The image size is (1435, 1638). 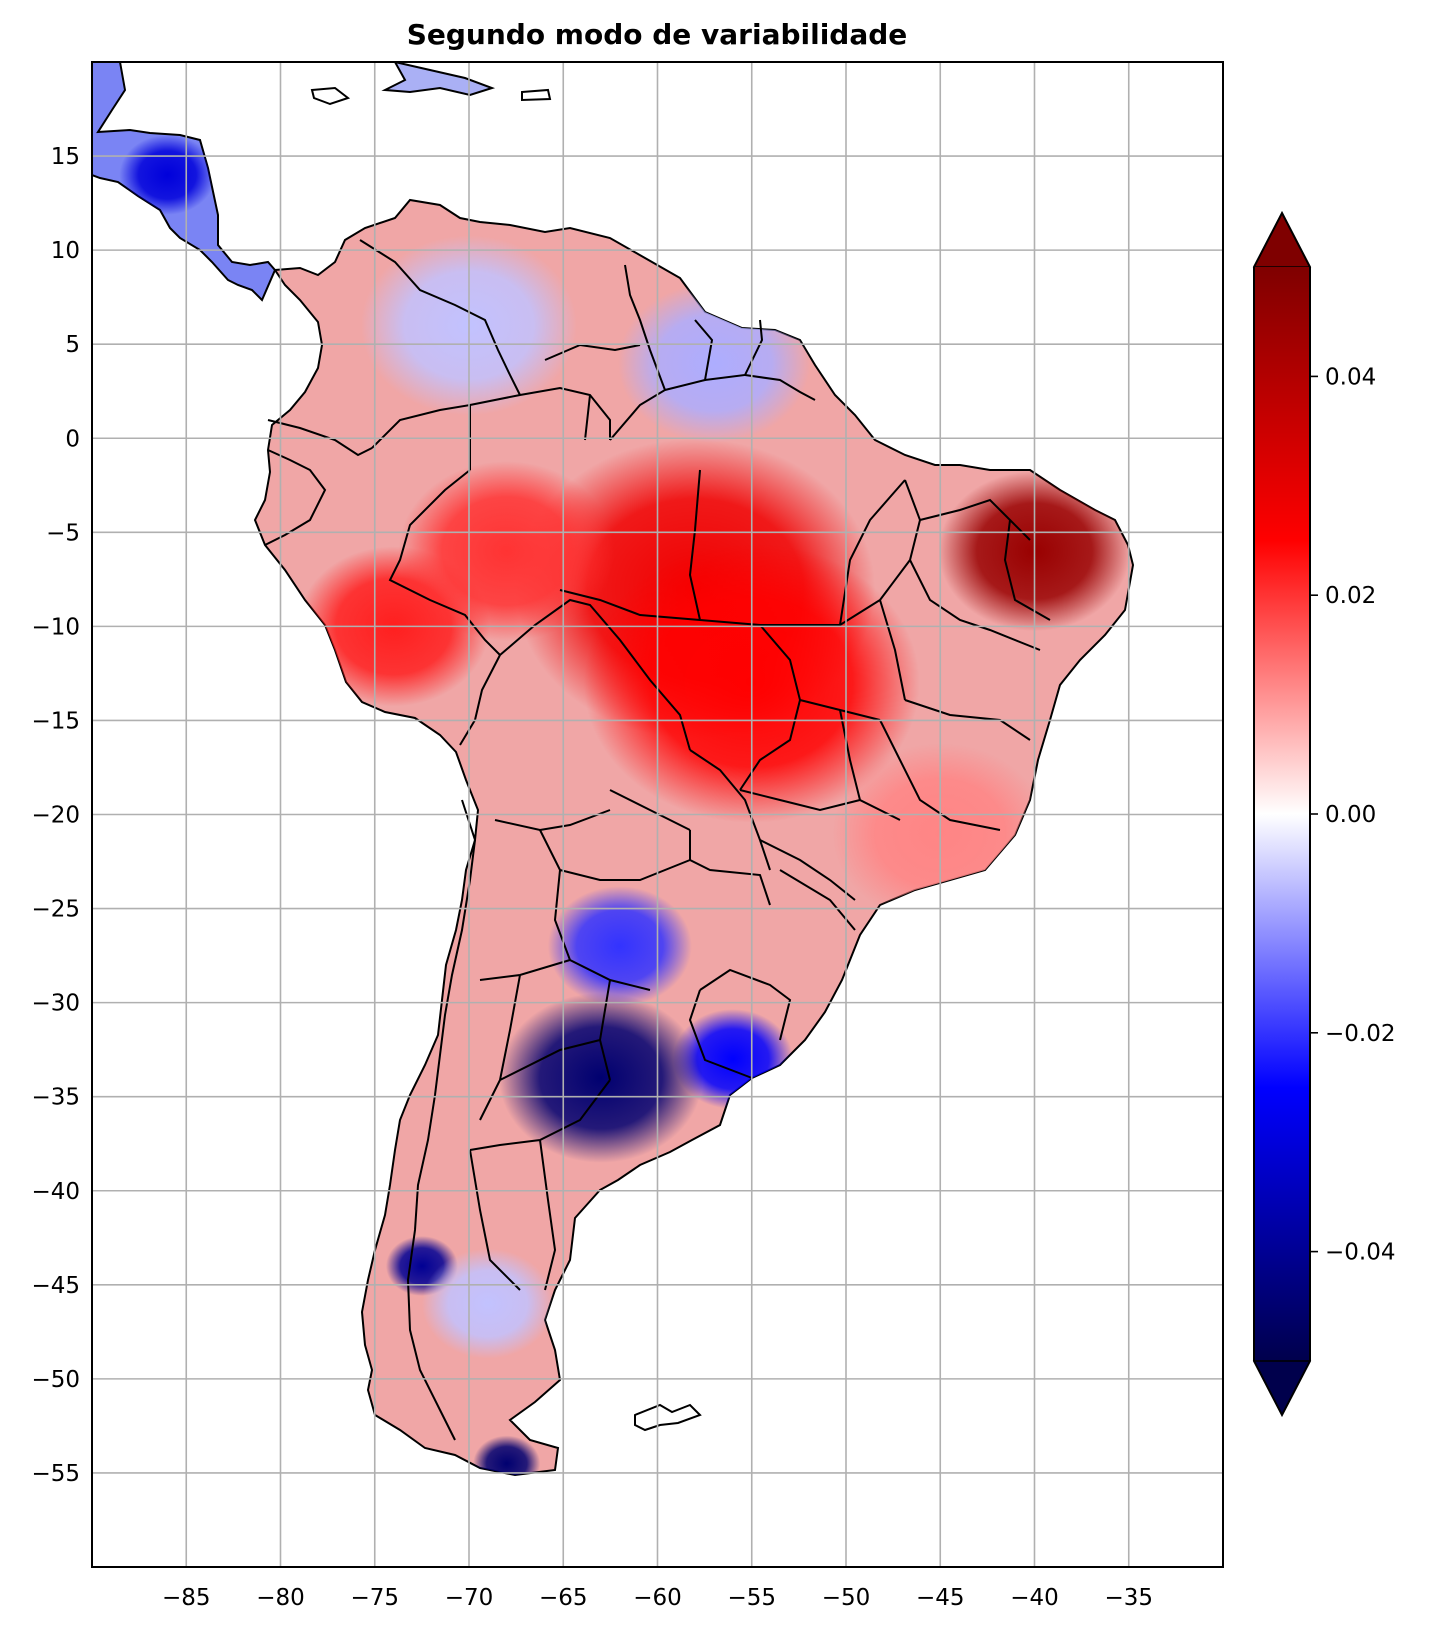 I want to click on border-colombia-peru, so click(x=421, y=436).